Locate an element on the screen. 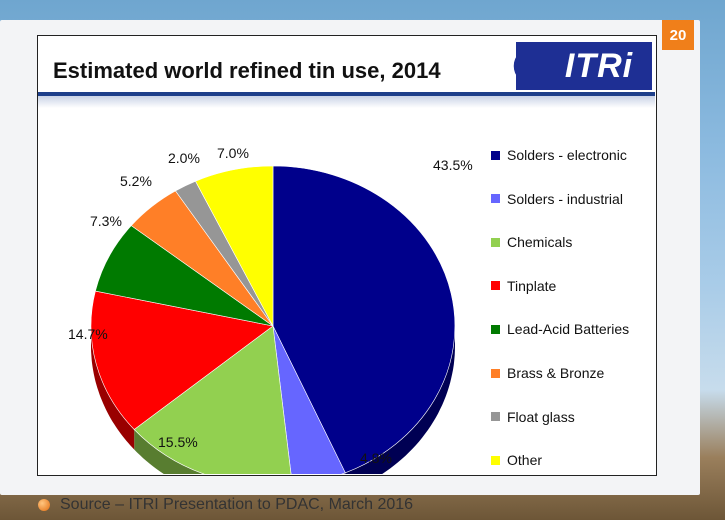 The height and width of the screenshot is (520, 725). legend-item-other: Other is located at coordinates (516, 460).